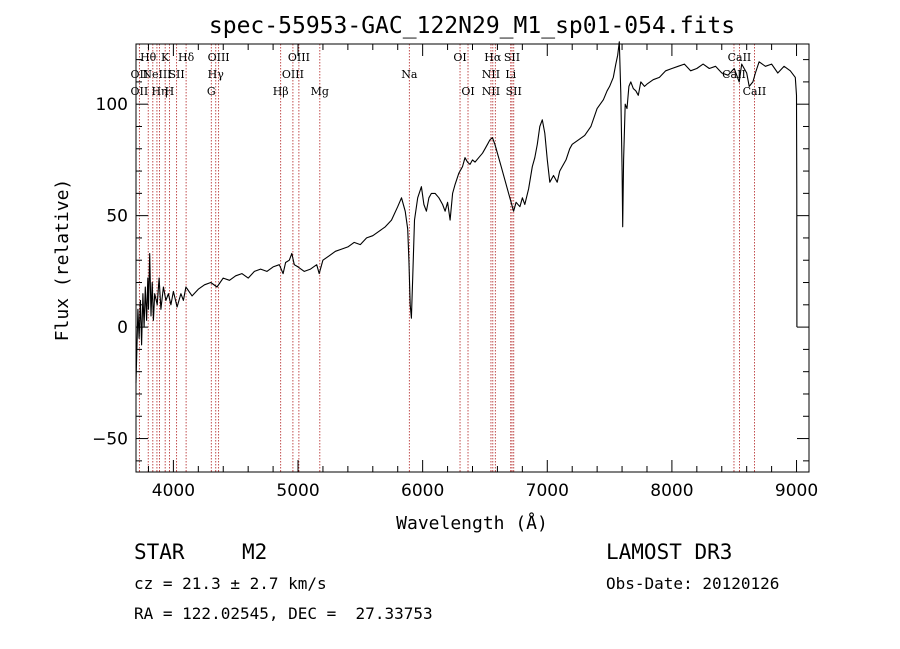 This screenshot has width=900, height=649. What do you see at coordinates (510, 74) in the screenshot?
I see `line-label: Li` at bounding box center [510, 74].